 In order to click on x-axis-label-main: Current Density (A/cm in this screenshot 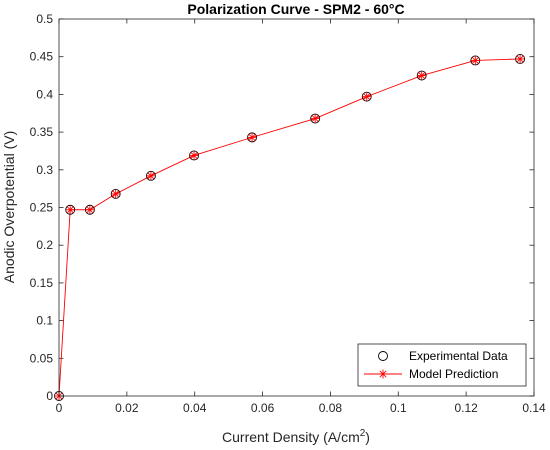, I will do `click(291, 437)`.